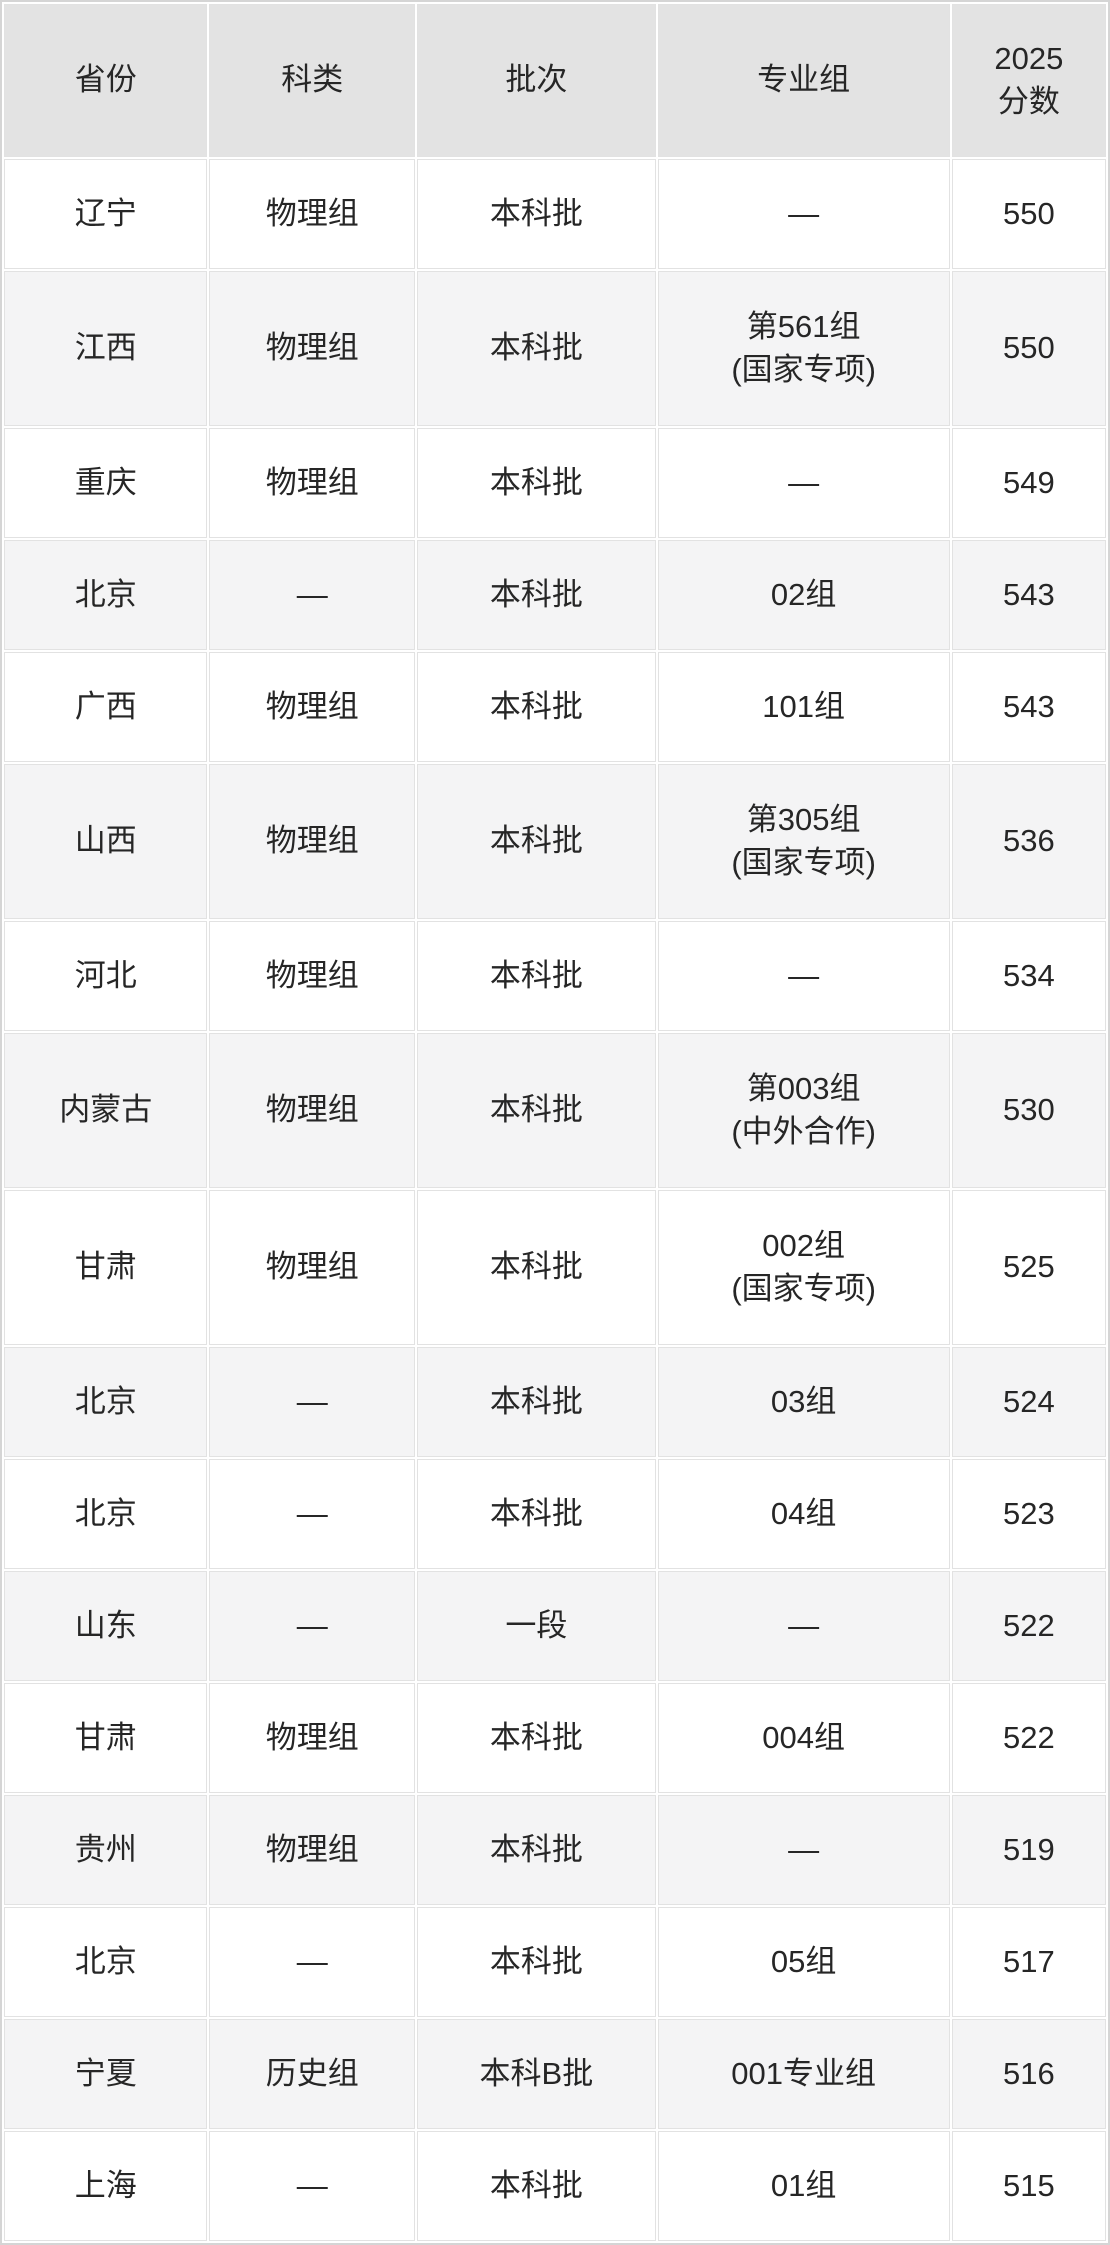  What do you see at coordinates (106, 214) in the screenshot?
I see `cell-province: 辽宁` at bounding box center [106, 214].